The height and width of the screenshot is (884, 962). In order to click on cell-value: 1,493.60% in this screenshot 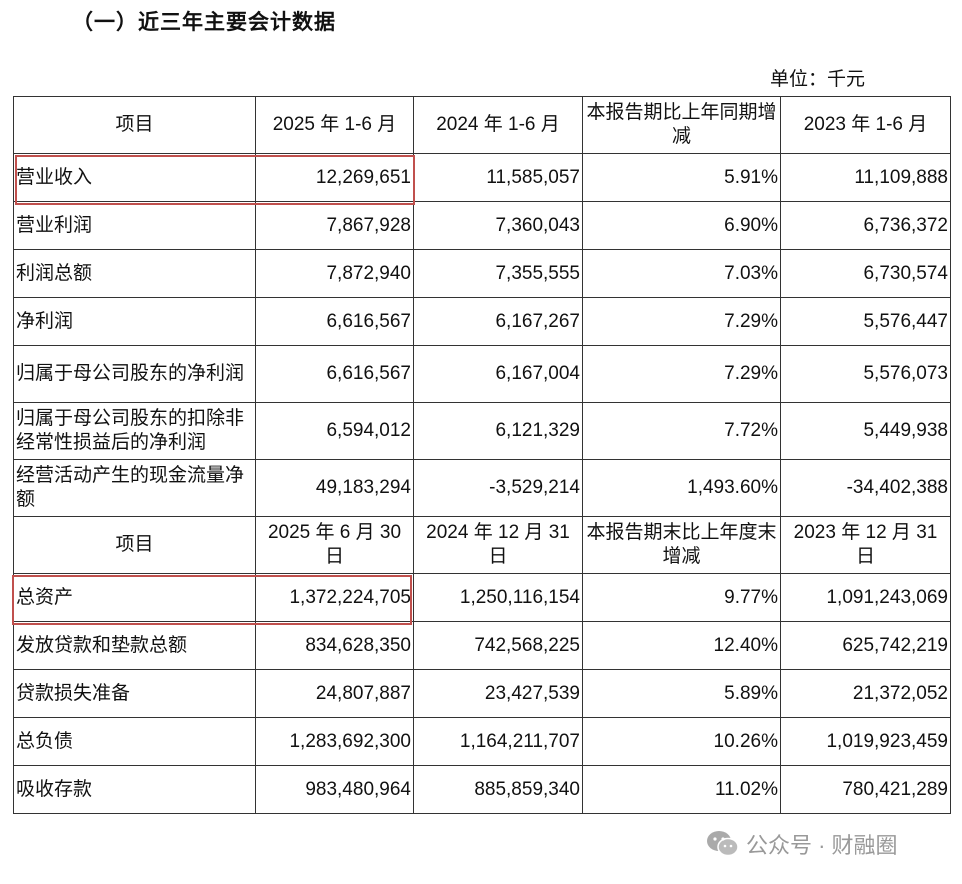, I will do `click(681, 488)`.